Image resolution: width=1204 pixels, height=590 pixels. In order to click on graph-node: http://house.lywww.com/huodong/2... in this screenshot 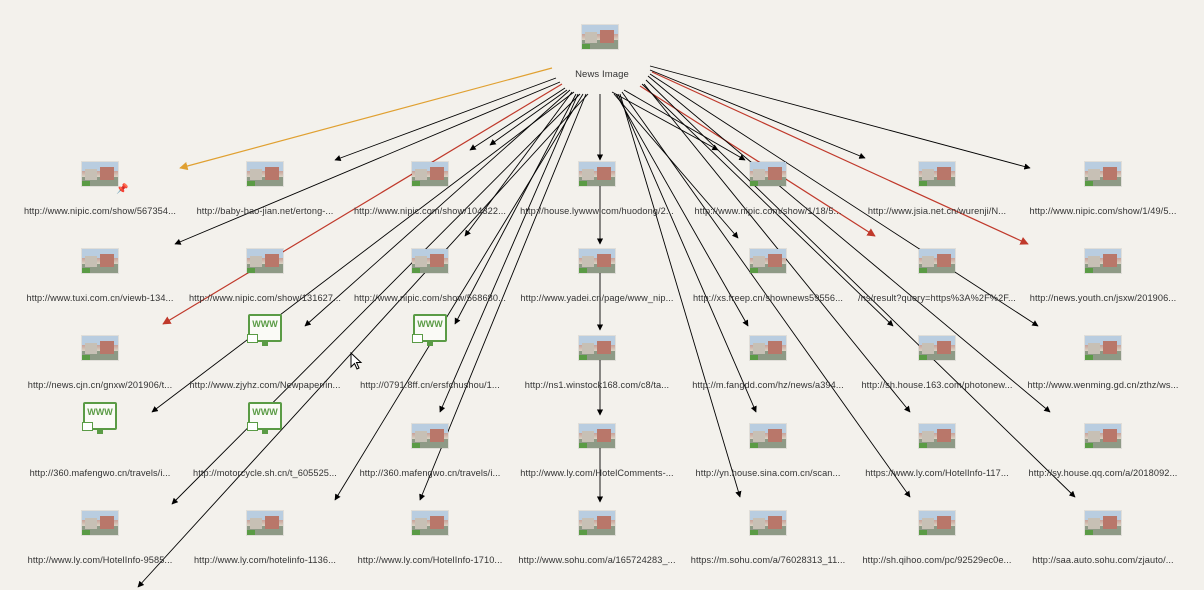, I will do `click(597, 192)`.